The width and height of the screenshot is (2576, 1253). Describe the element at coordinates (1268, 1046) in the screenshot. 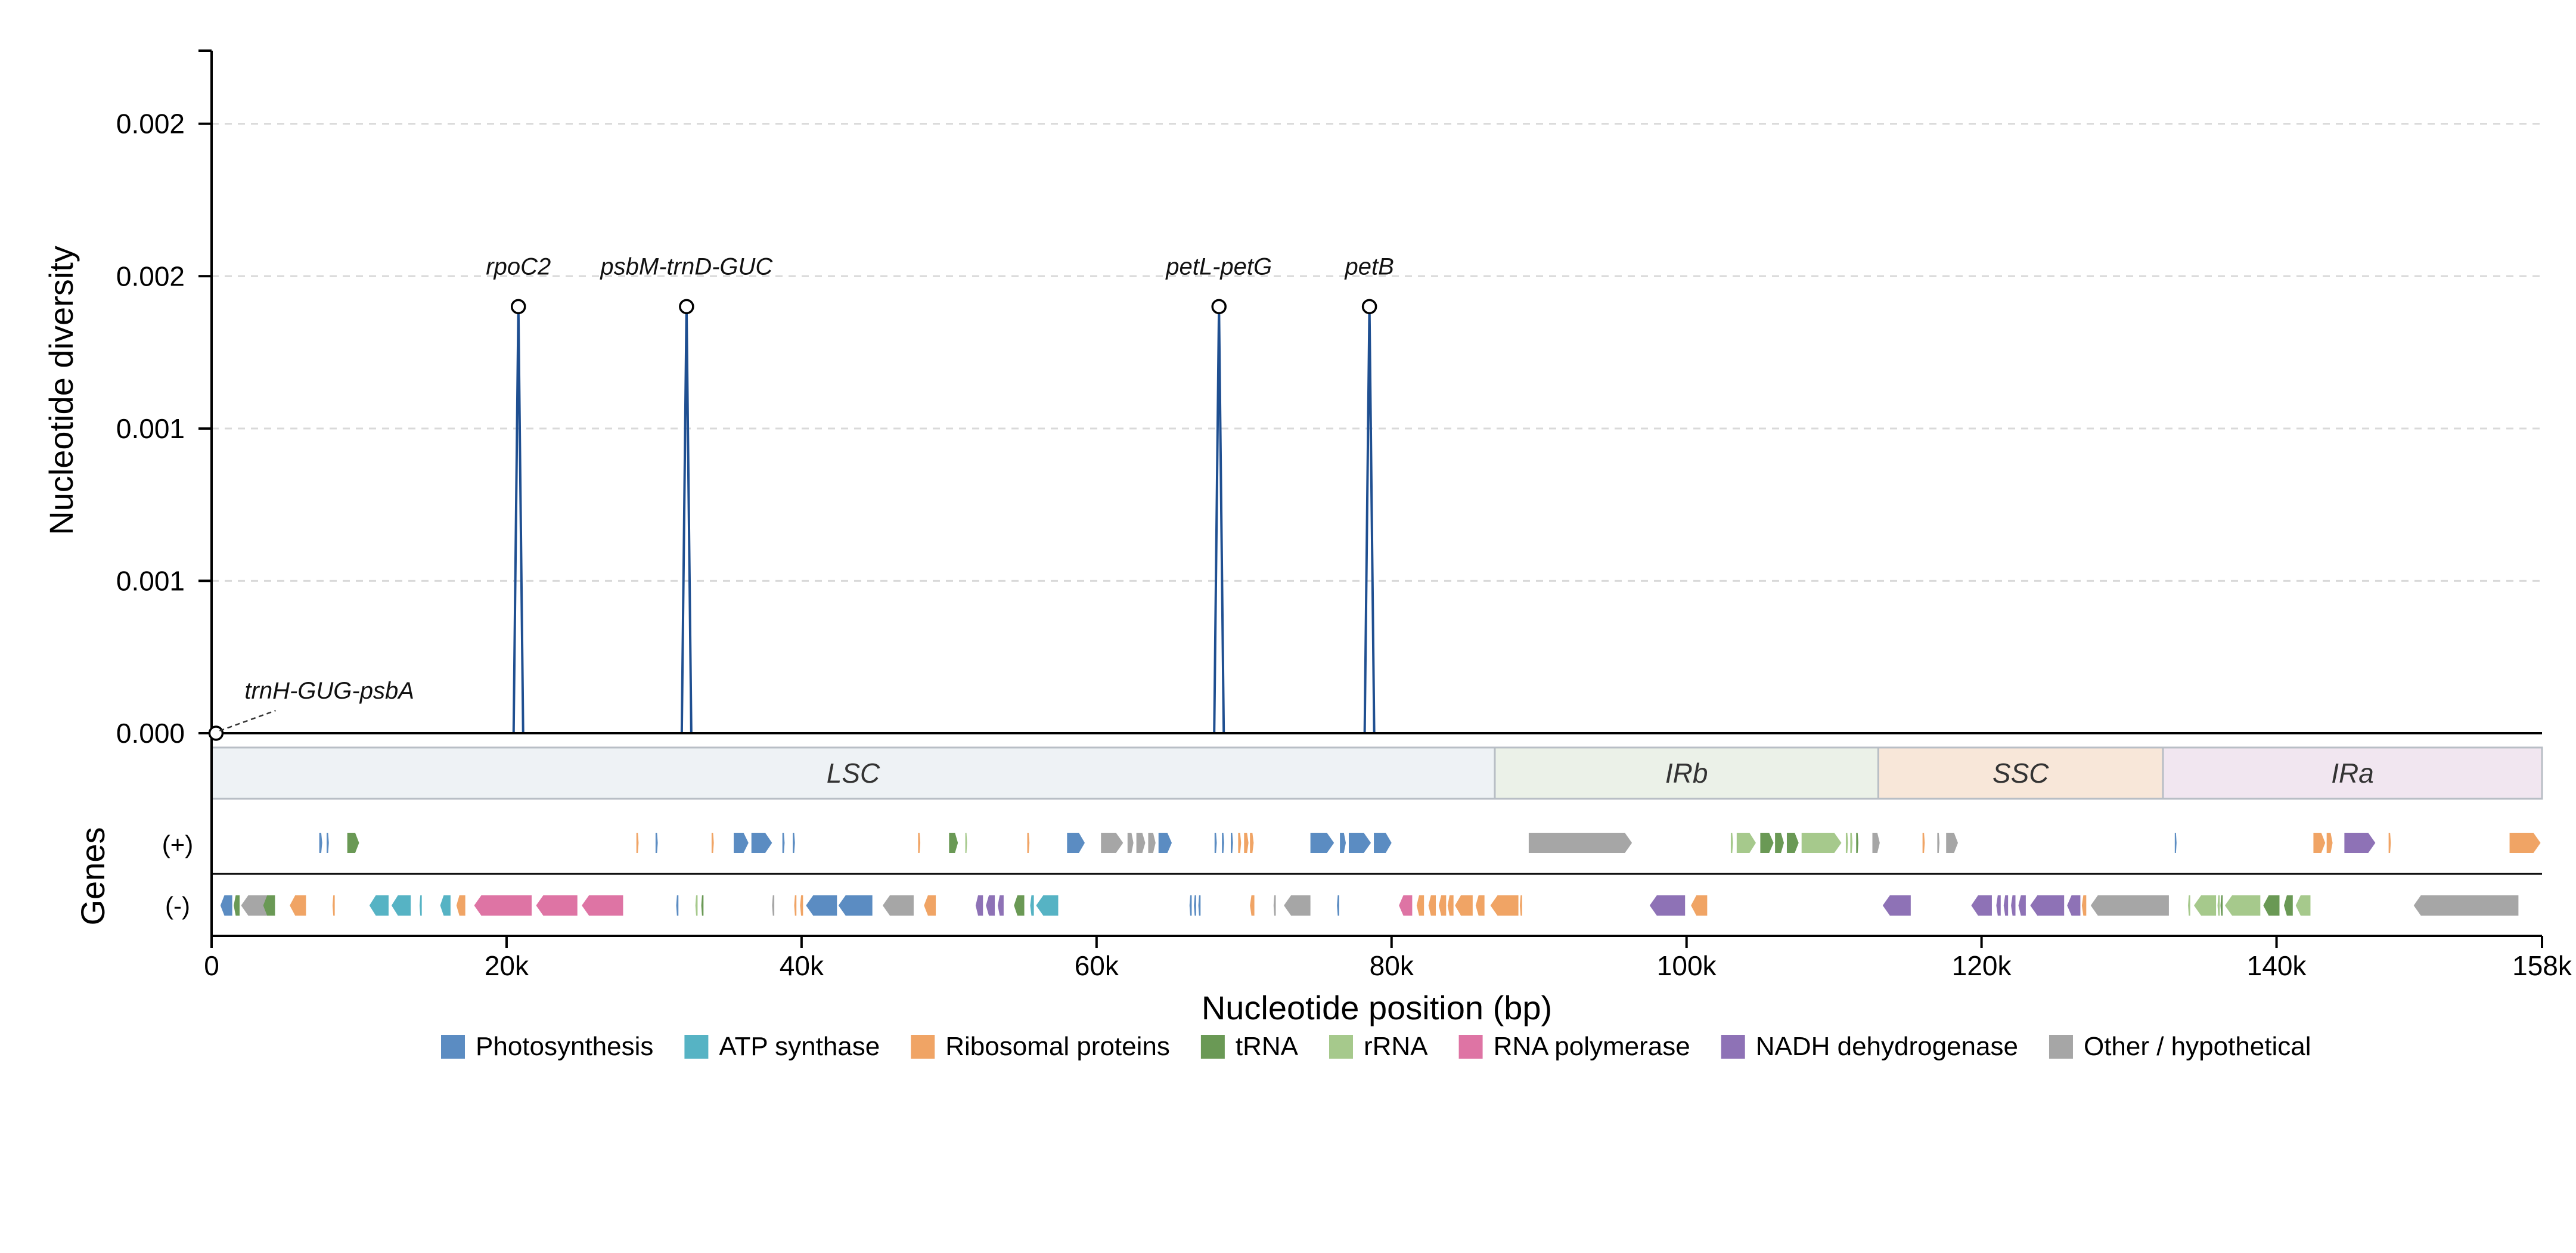

I see `legend-label: tRNA` at that location.